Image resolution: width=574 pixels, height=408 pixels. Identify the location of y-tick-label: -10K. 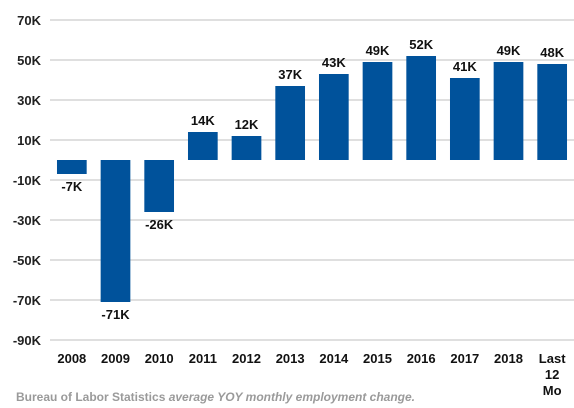
(27, 180).